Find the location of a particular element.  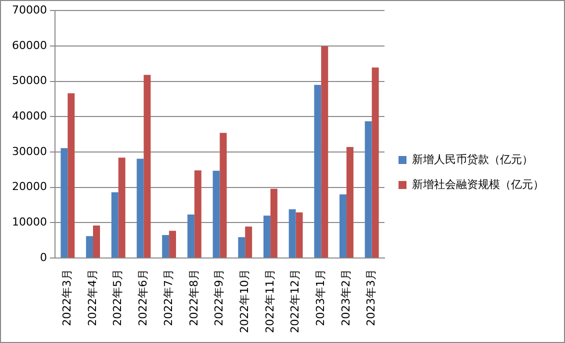

legend-label: 新增社会融资规模（亿元） is located at coordinates (478, 184).